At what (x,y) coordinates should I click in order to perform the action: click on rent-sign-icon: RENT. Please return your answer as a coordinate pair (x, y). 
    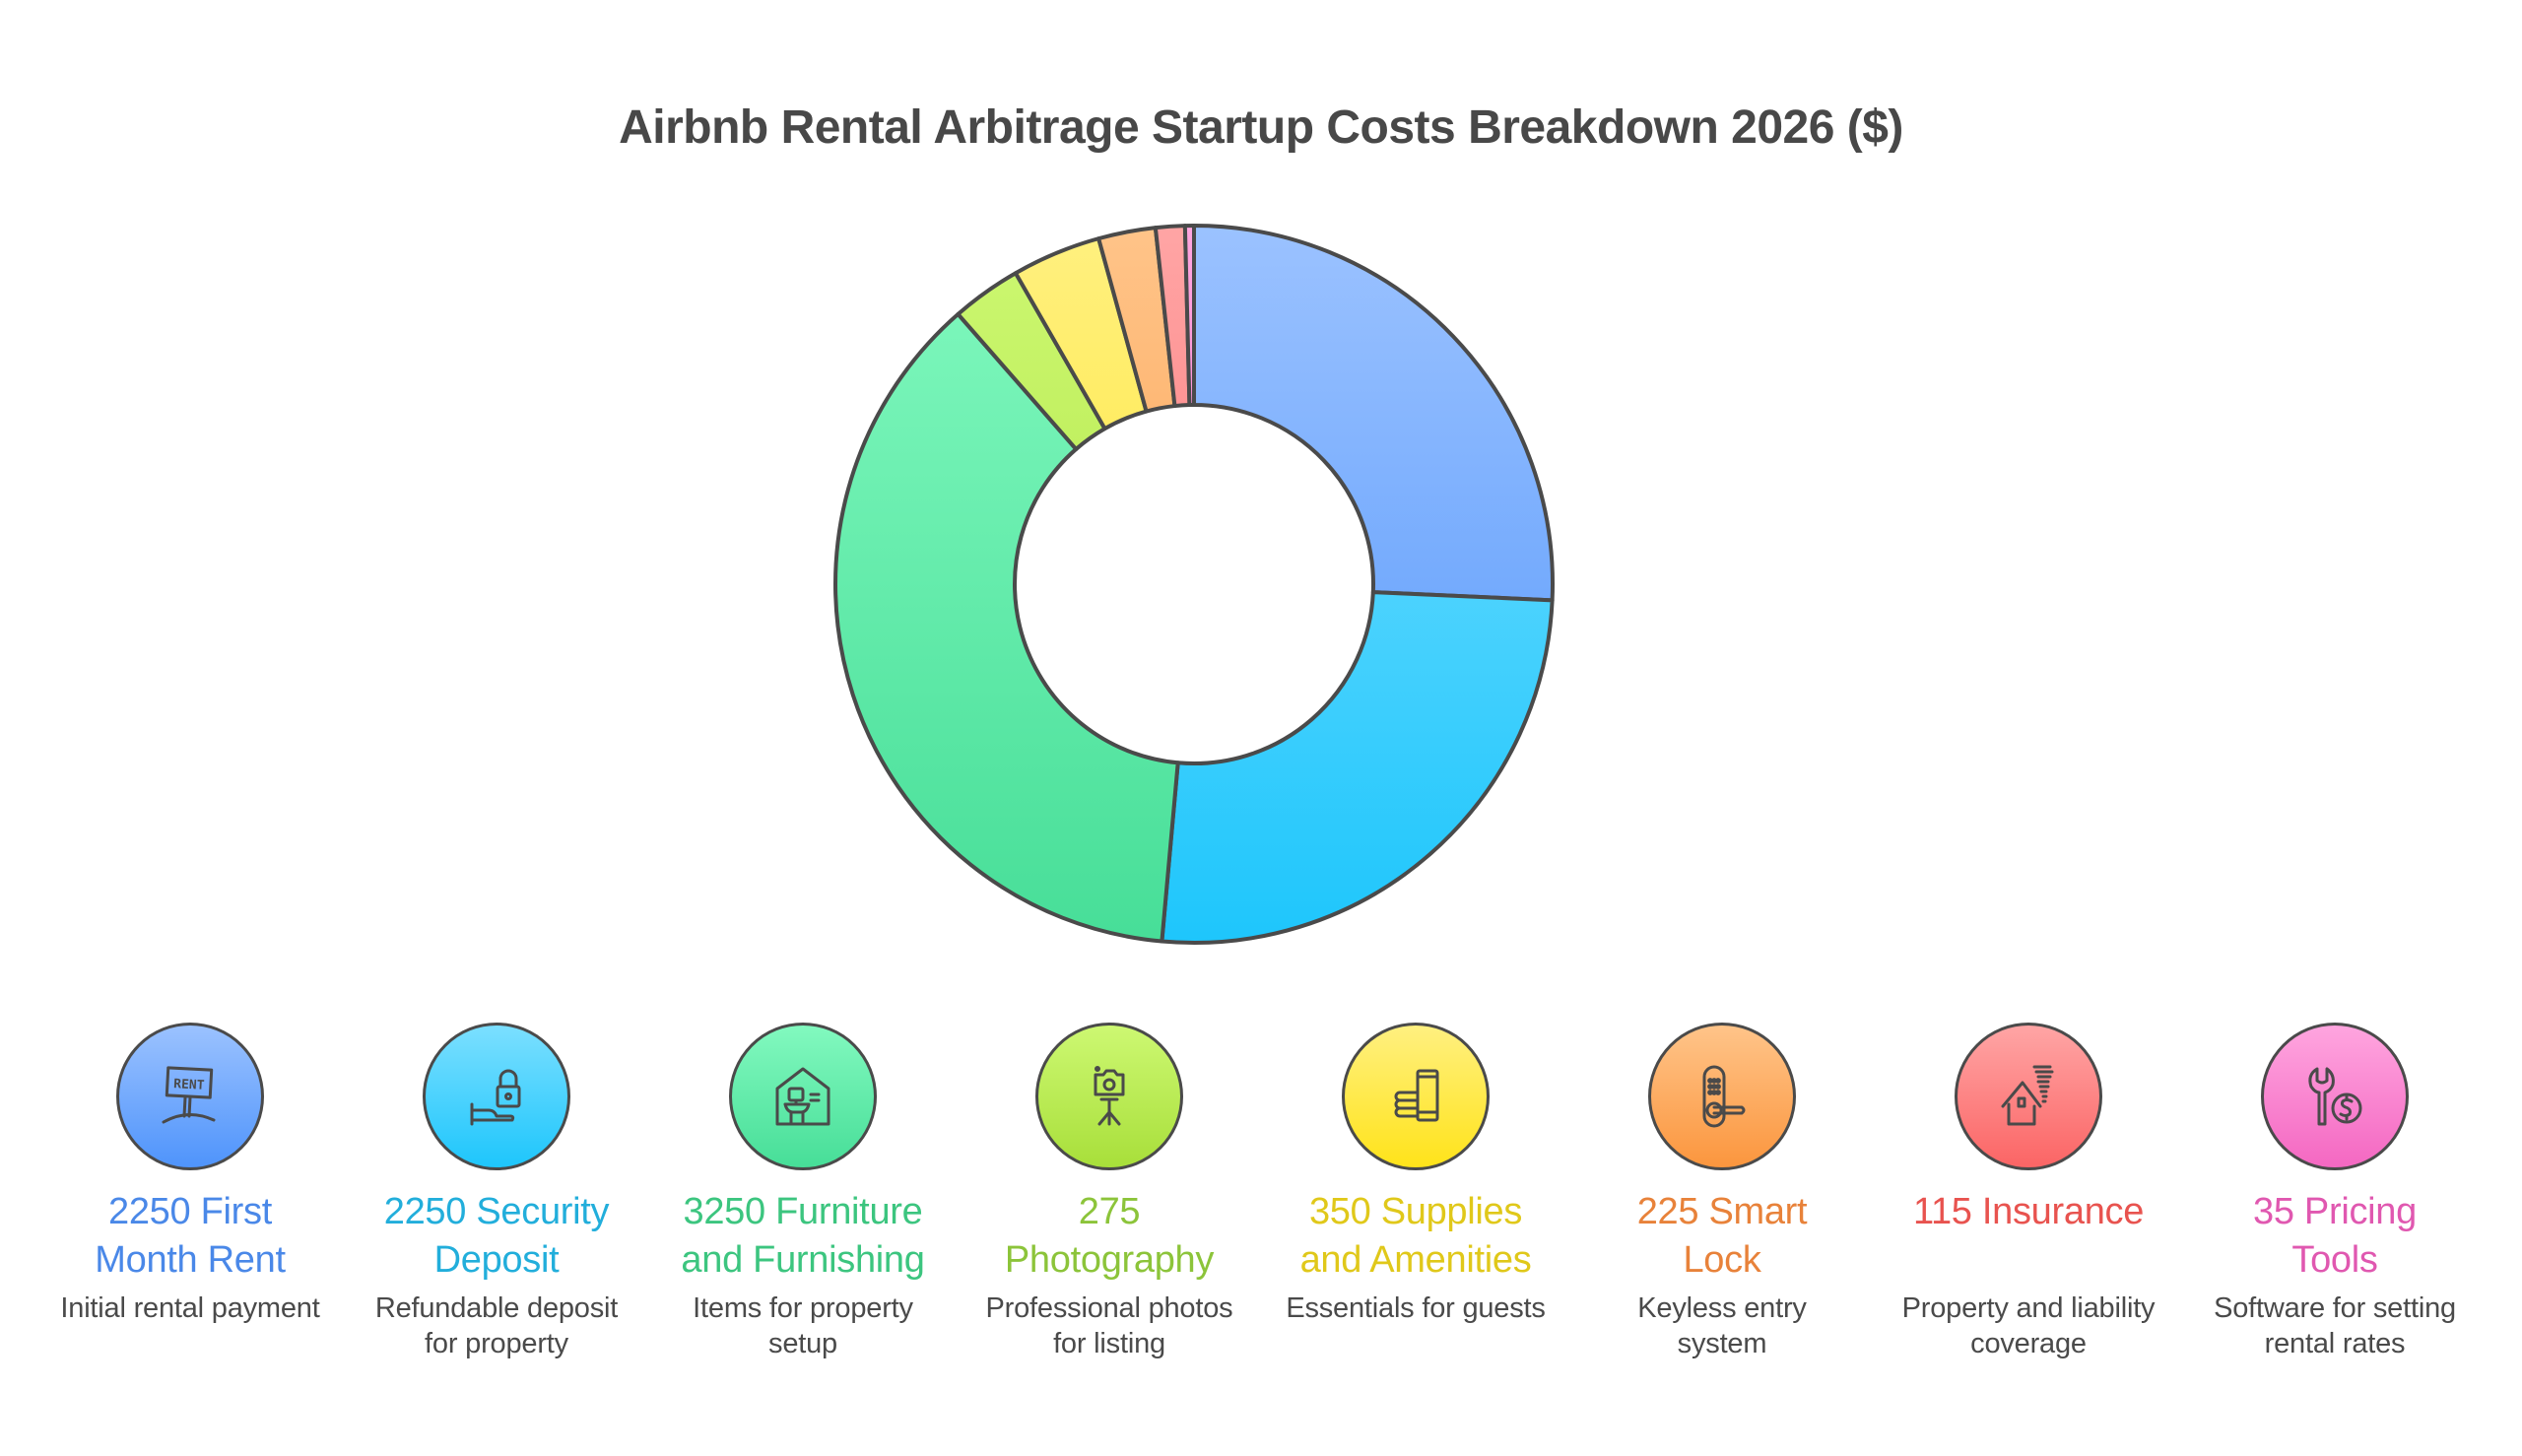
    Looking at the image, I should click on (189, 1095).